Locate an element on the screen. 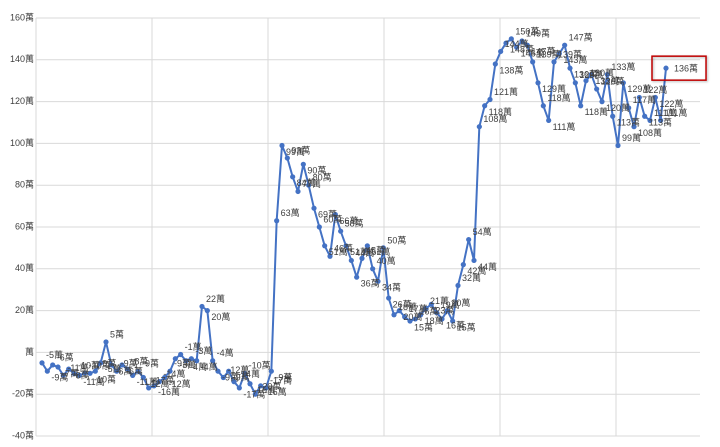  y-tick-label: 萬 is located at coordinates (29, 351).